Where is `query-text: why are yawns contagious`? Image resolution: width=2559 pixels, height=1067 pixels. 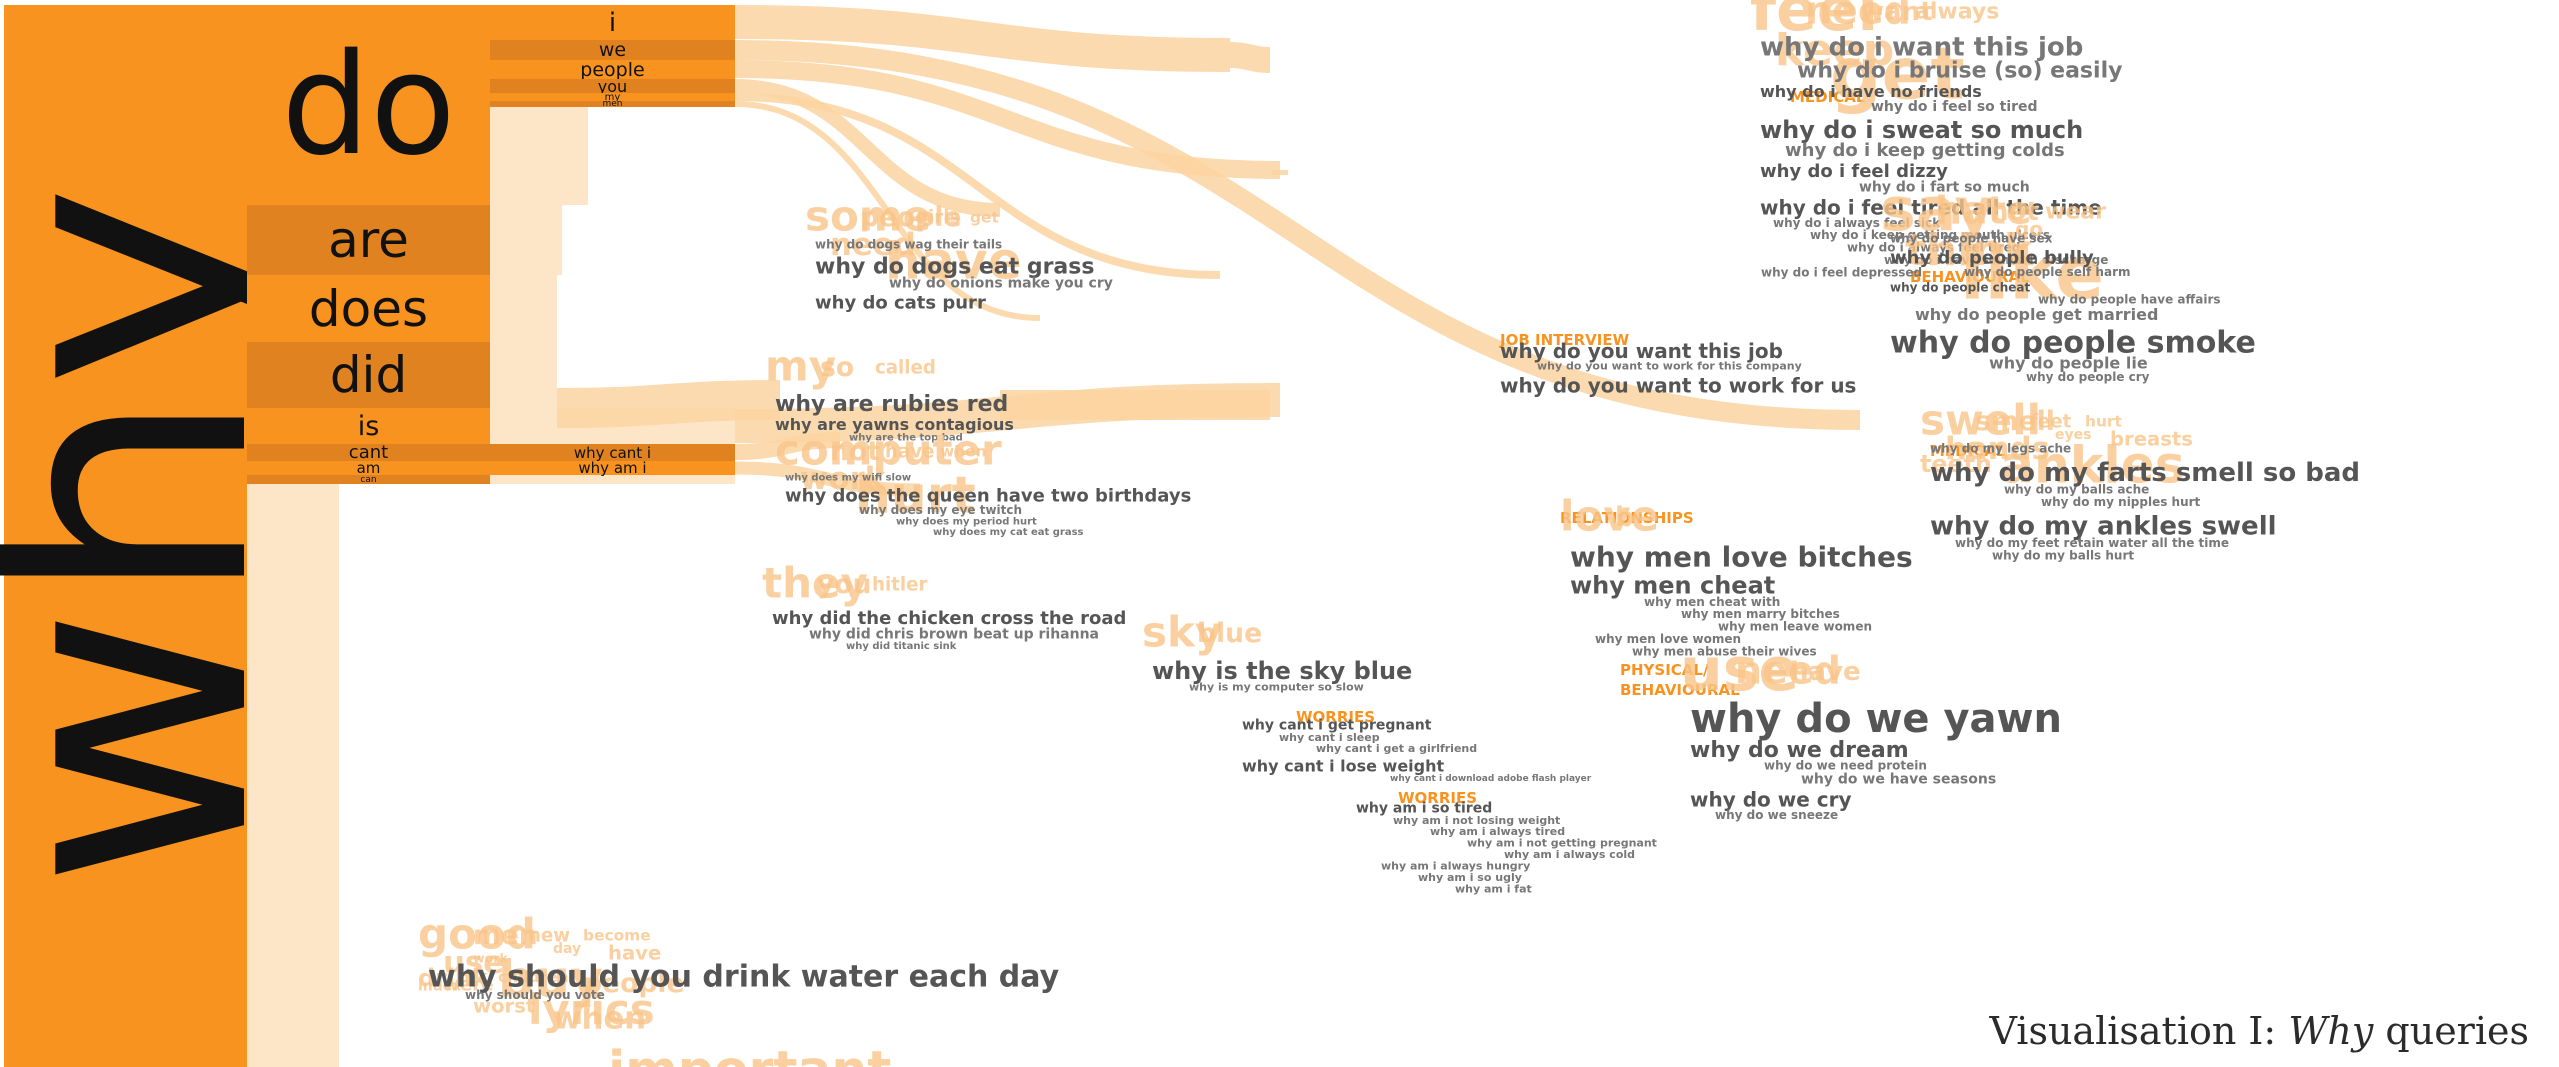
query-text: why are yawns contagious is located at coordinates (894, 424).